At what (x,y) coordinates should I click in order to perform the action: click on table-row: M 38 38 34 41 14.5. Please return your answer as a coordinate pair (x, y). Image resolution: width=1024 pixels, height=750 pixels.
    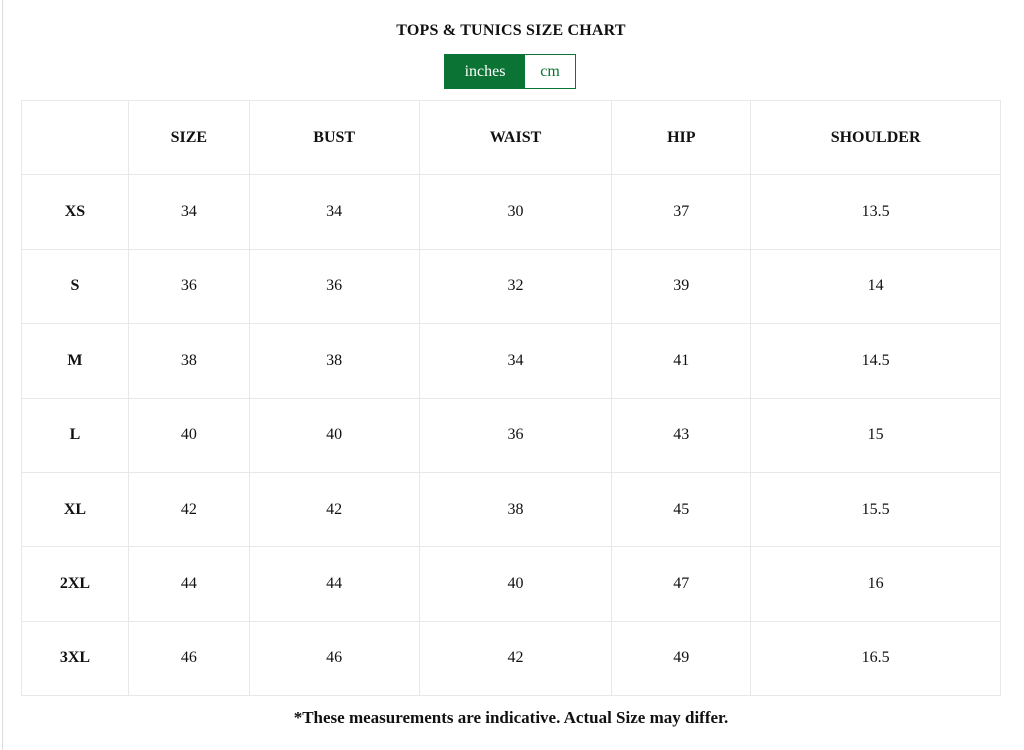
    Looking at the image, I should click on (511, 361).